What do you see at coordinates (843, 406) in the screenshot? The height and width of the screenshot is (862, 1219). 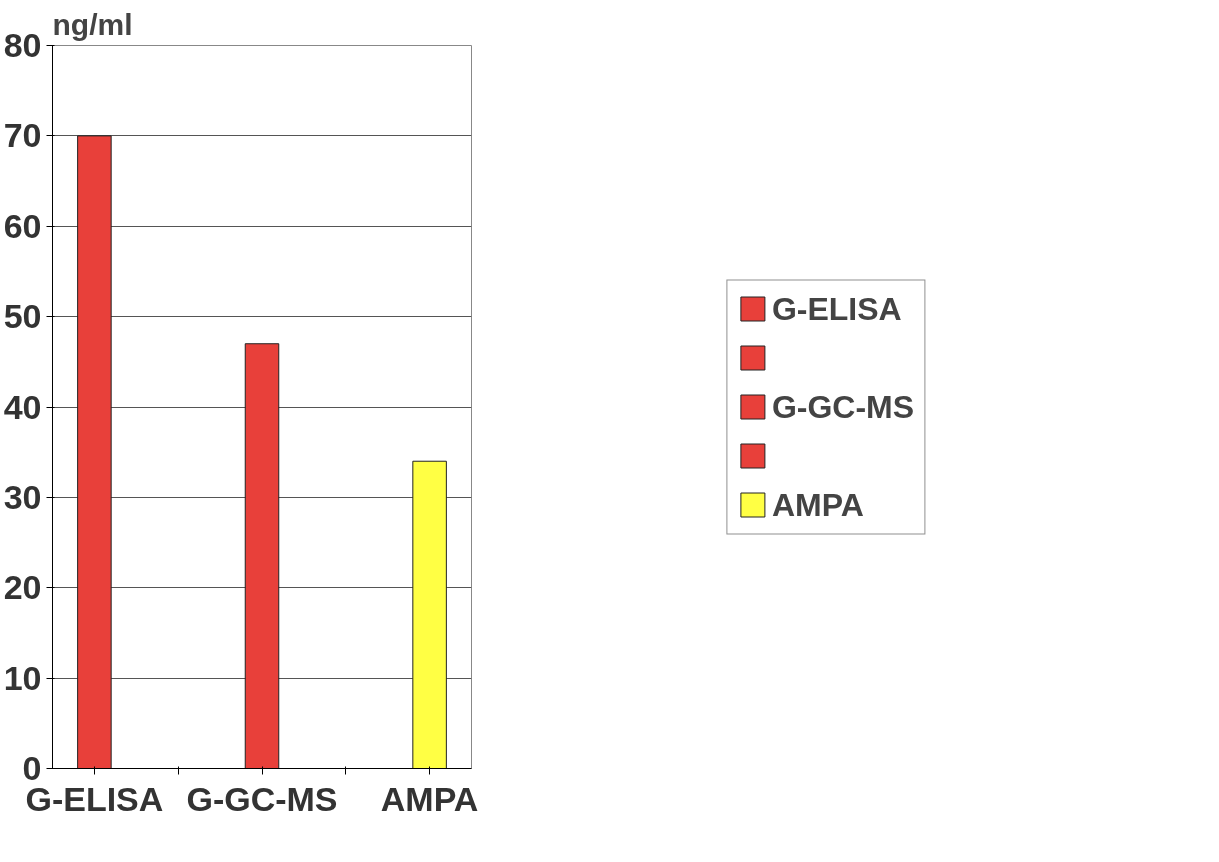 I see `legend-label: G-GC-MS` at bounding box center [843, 406].